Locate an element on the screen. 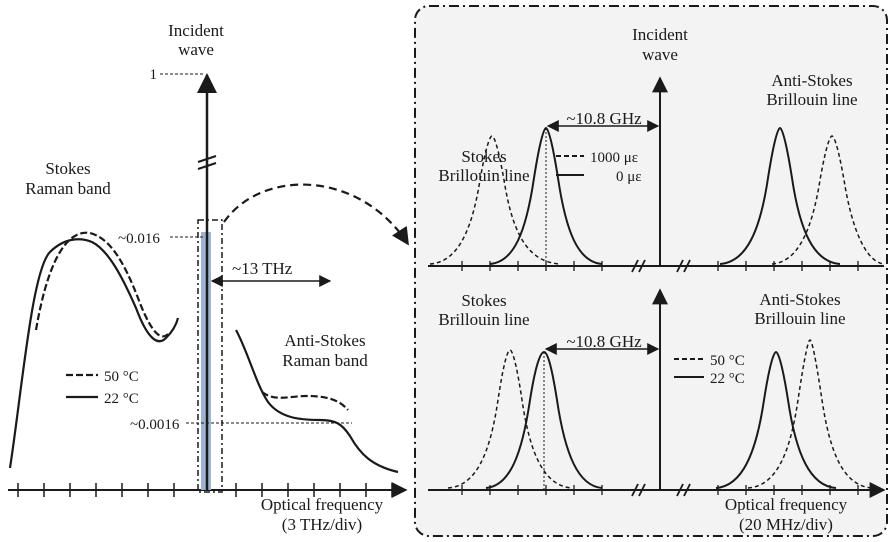  top-legend-1000ue-label: 1000 με is located at coordinates (614, 158).